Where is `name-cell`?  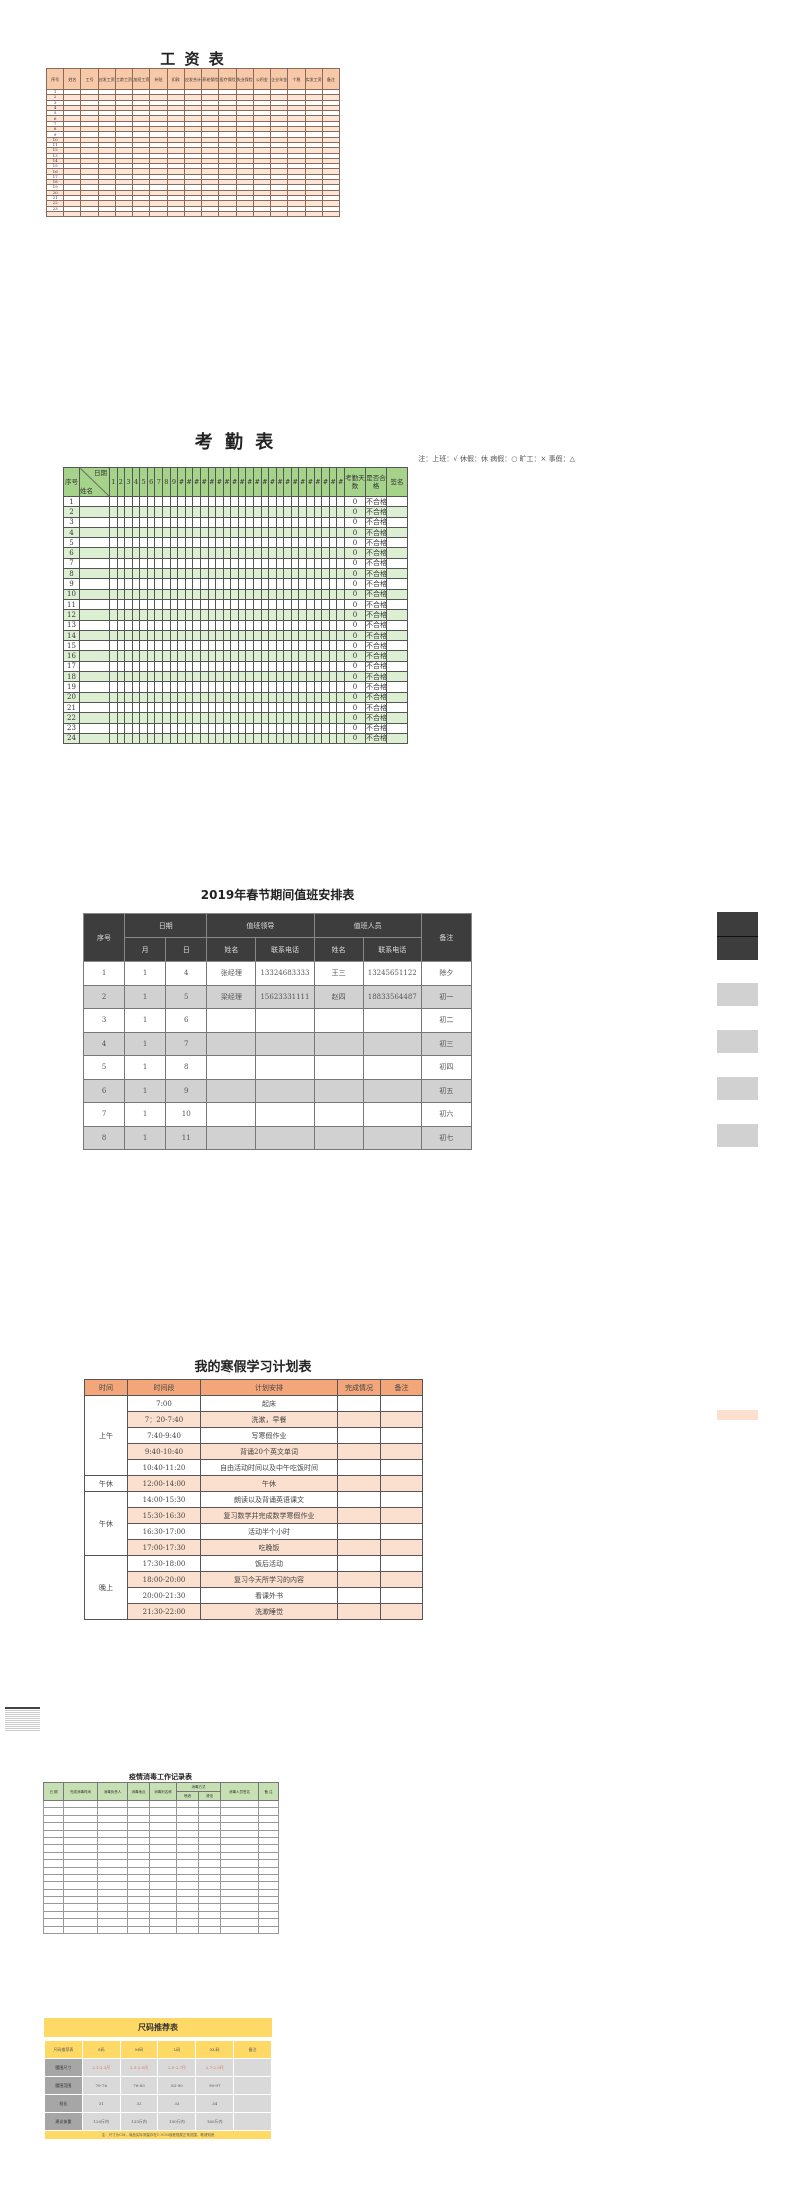
name-cell is located at coordinates (94, 522).